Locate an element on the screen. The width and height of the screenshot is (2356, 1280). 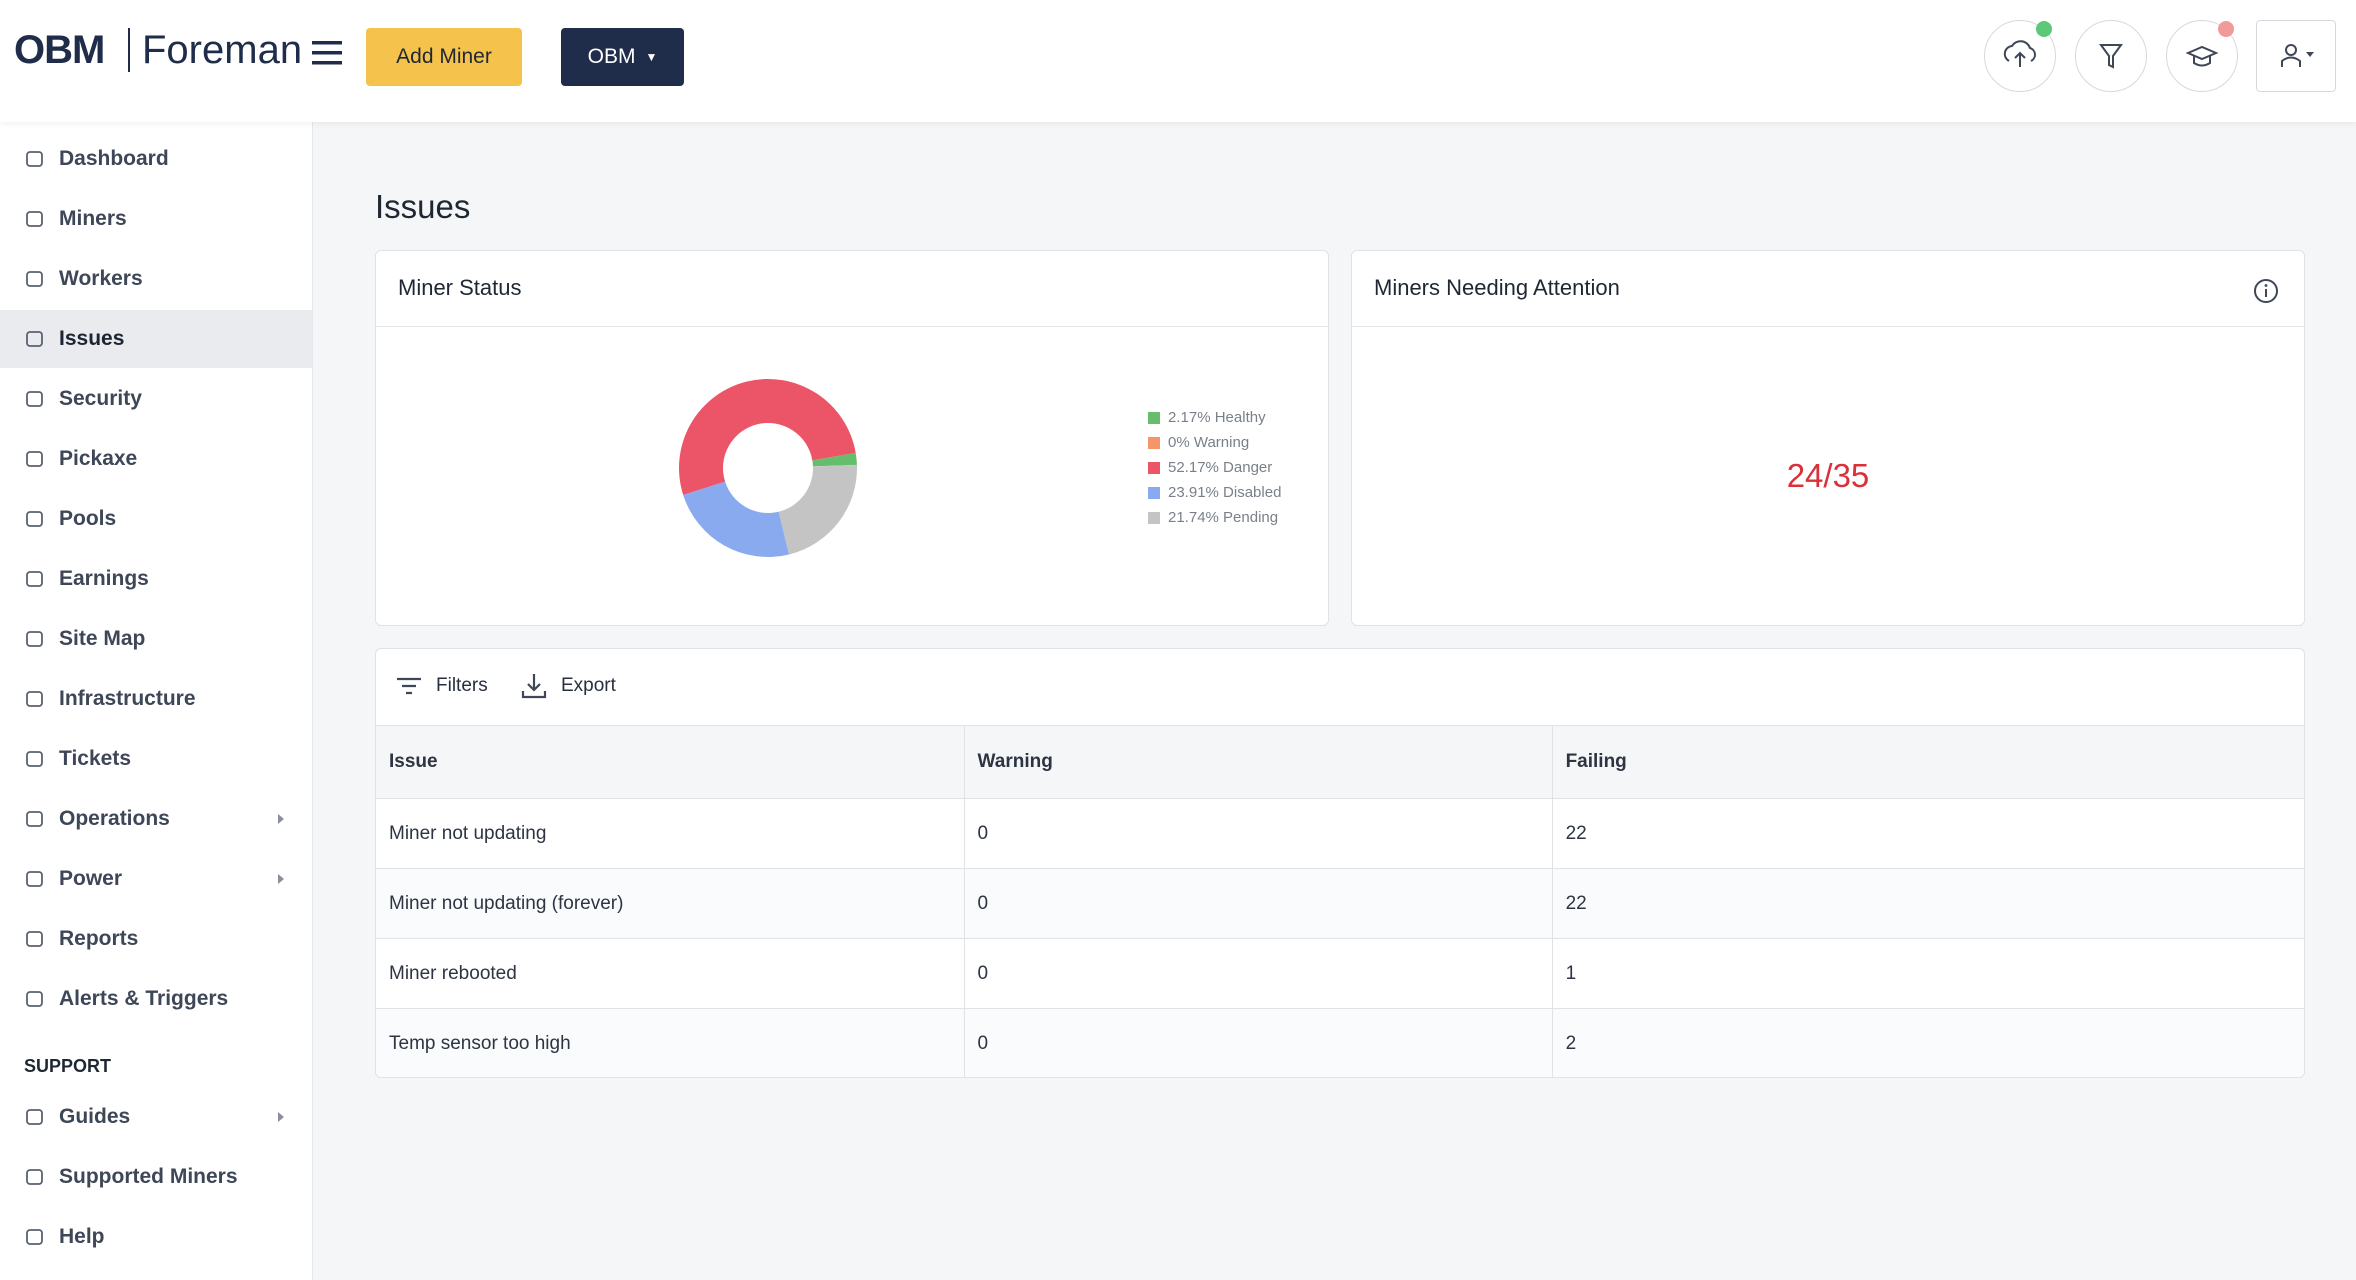
nav-item: Pickaxe is located at coordinates (156, 459).